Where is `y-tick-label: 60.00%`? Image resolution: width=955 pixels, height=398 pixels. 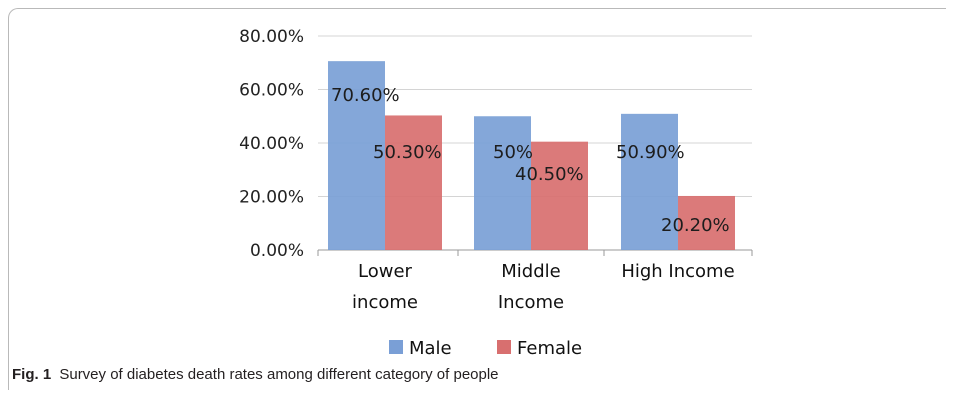
y-tick-label: 60.00% is located at coordinates (271, 91).